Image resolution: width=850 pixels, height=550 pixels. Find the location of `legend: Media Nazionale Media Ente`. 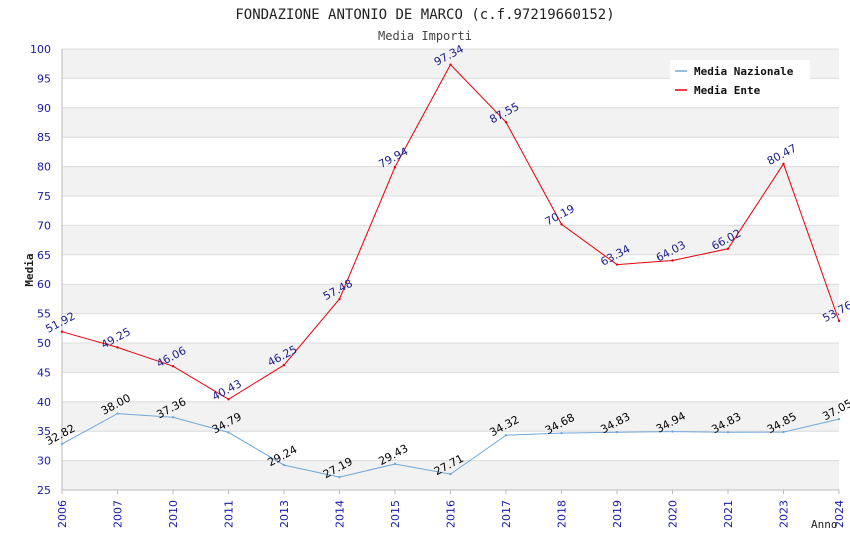

legend: Media Nazionale Media Ente is located at coordinates (740, 80).